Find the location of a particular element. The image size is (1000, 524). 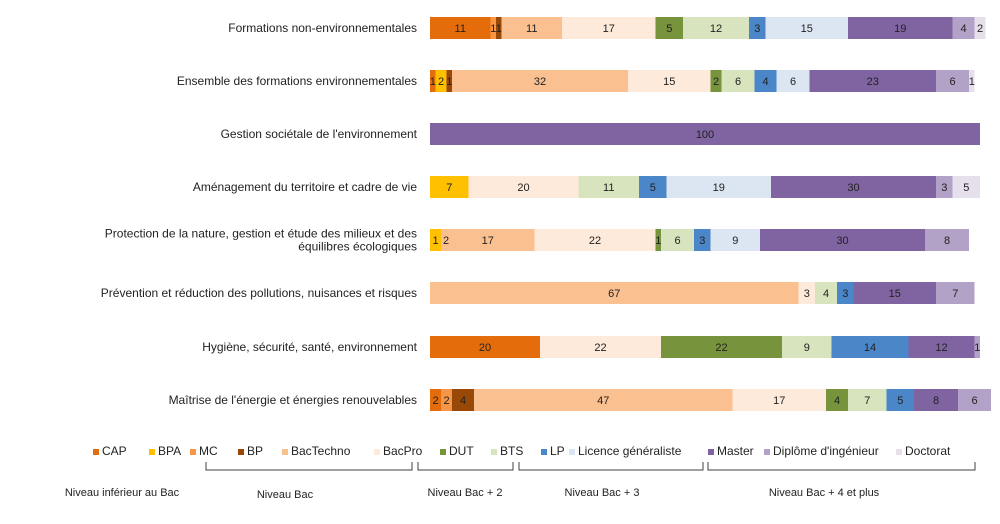

data-label: 47 is located at coordinates (603, 401).